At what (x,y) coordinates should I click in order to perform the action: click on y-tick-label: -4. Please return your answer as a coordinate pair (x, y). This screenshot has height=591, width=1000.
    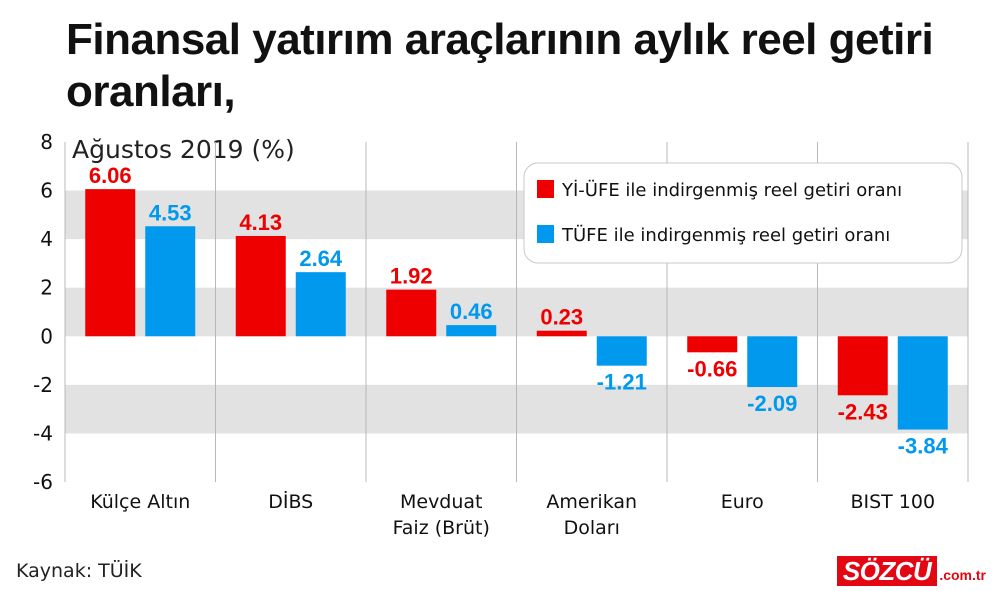
    Looking at the image, I should click on (43, 433).